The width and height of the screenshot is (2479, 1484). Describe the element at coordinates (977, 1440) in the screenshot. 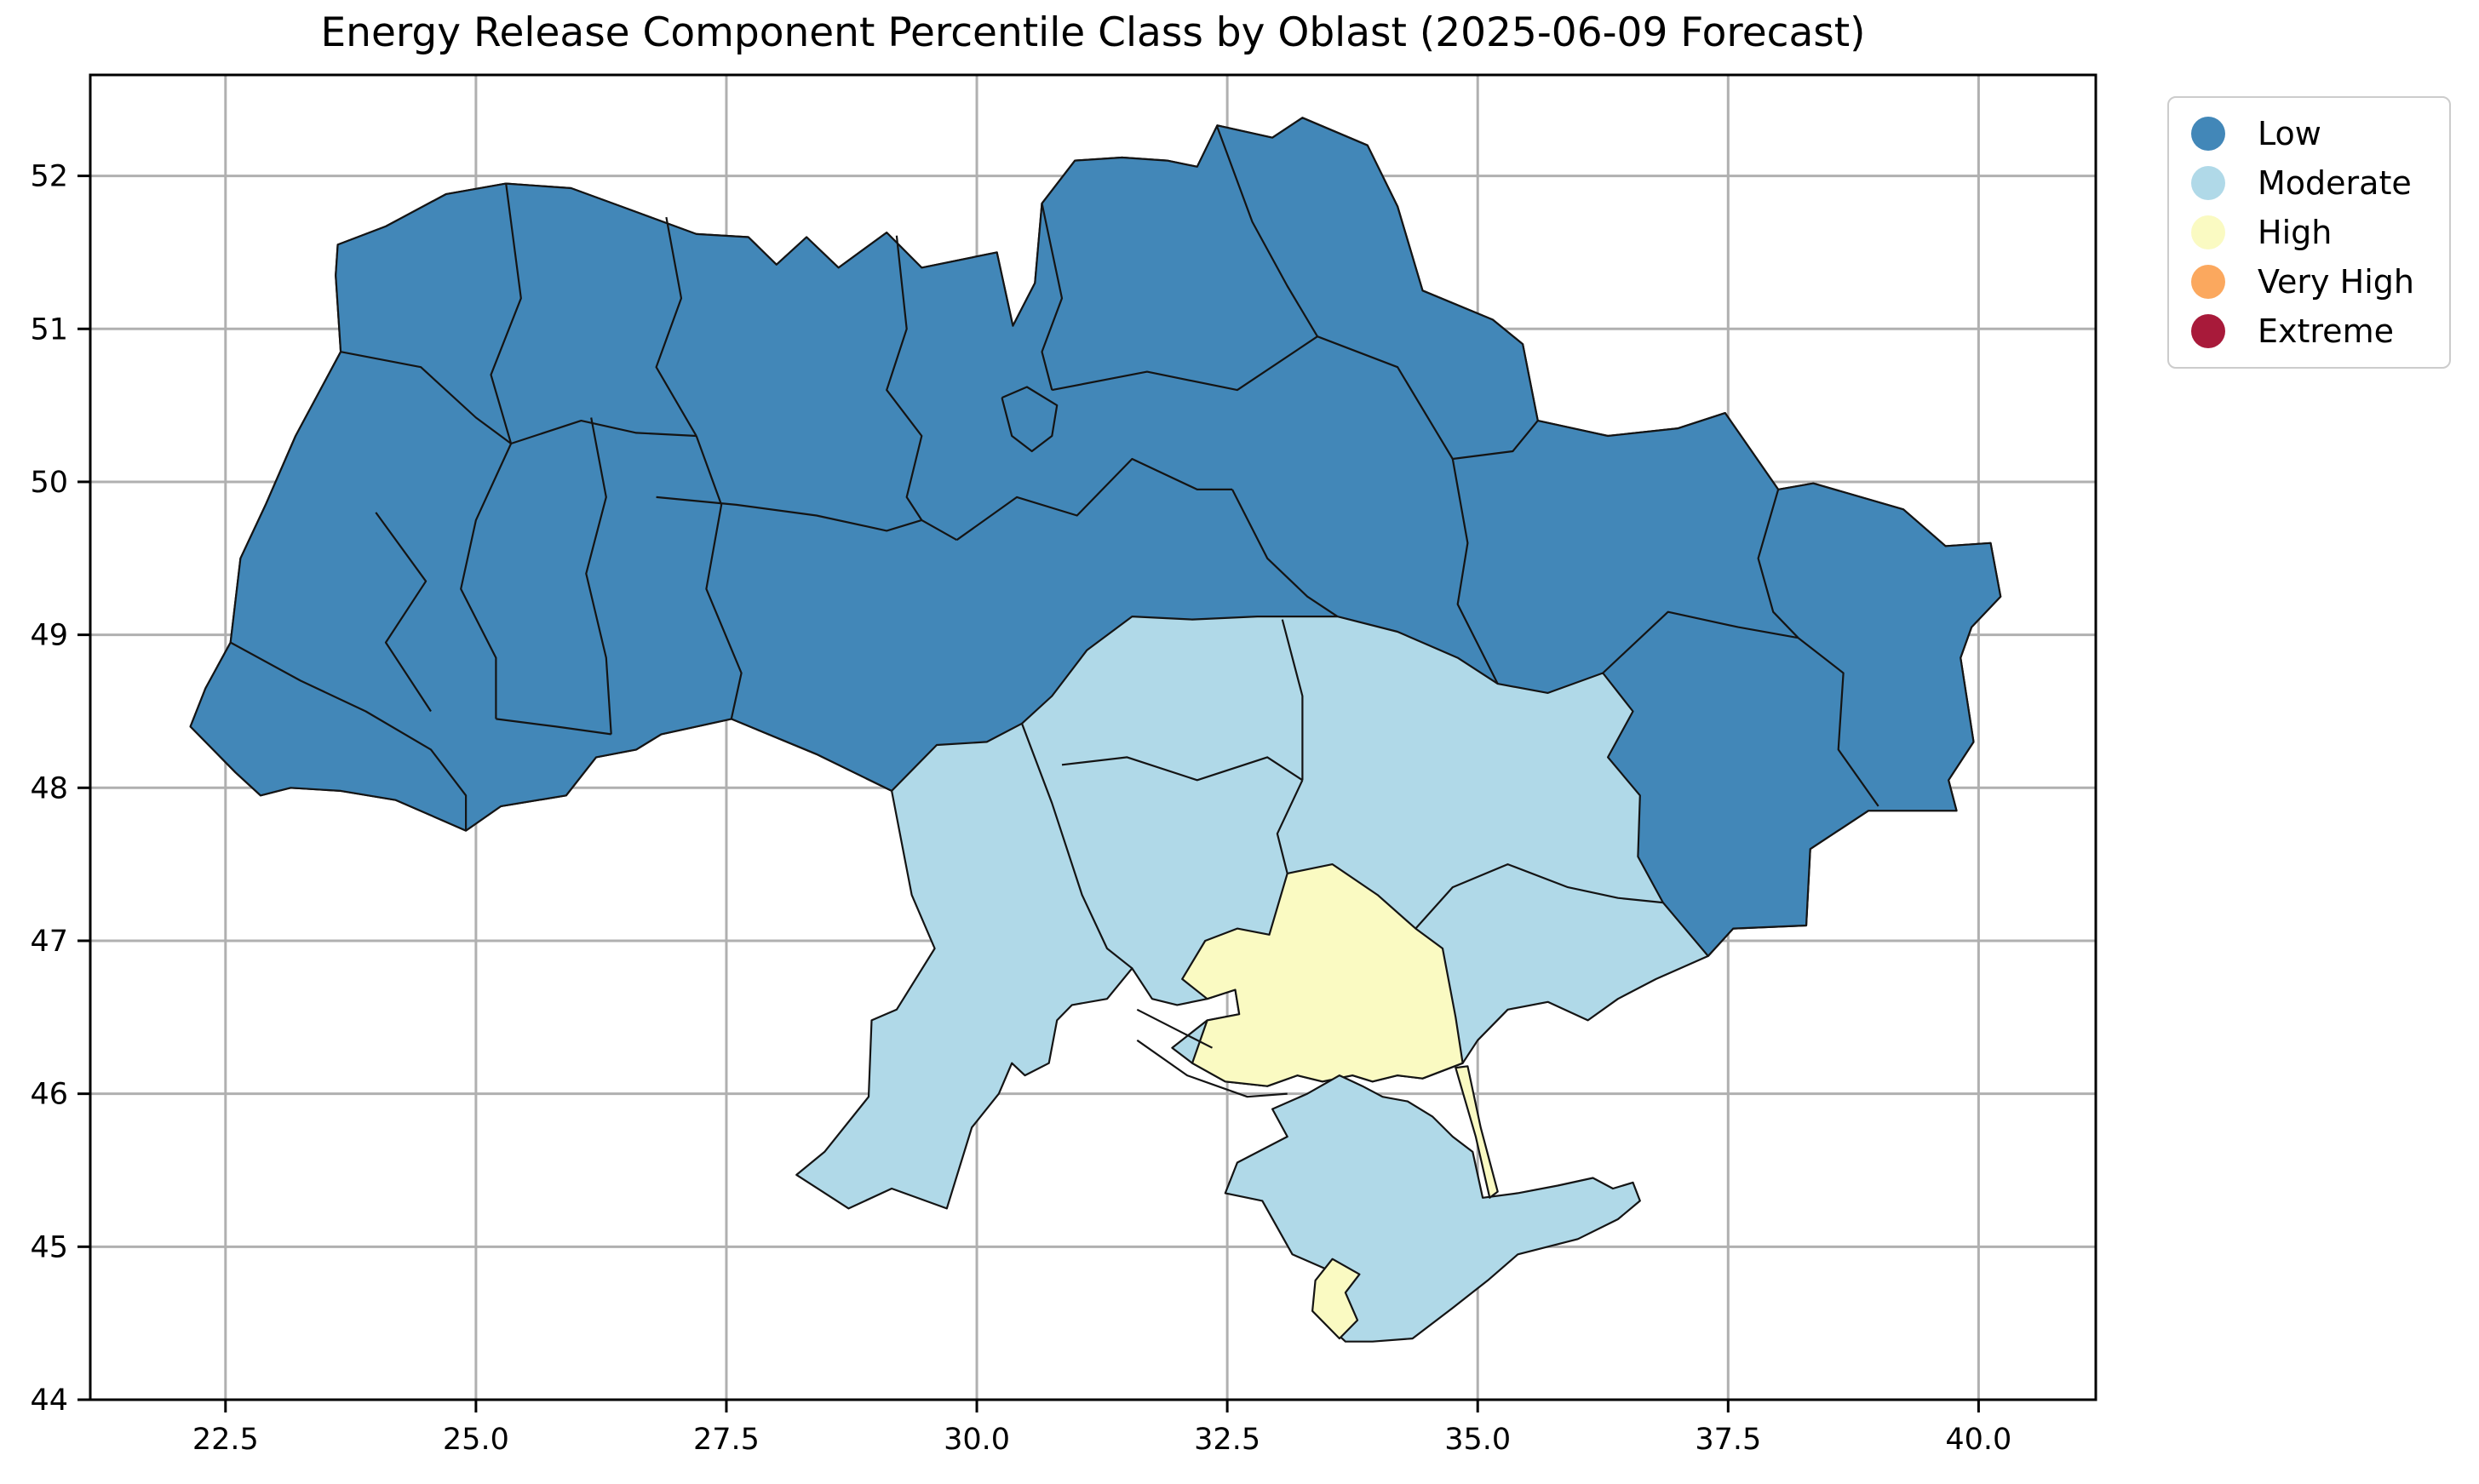

I see `x-tick-label: 30.0` at that location.